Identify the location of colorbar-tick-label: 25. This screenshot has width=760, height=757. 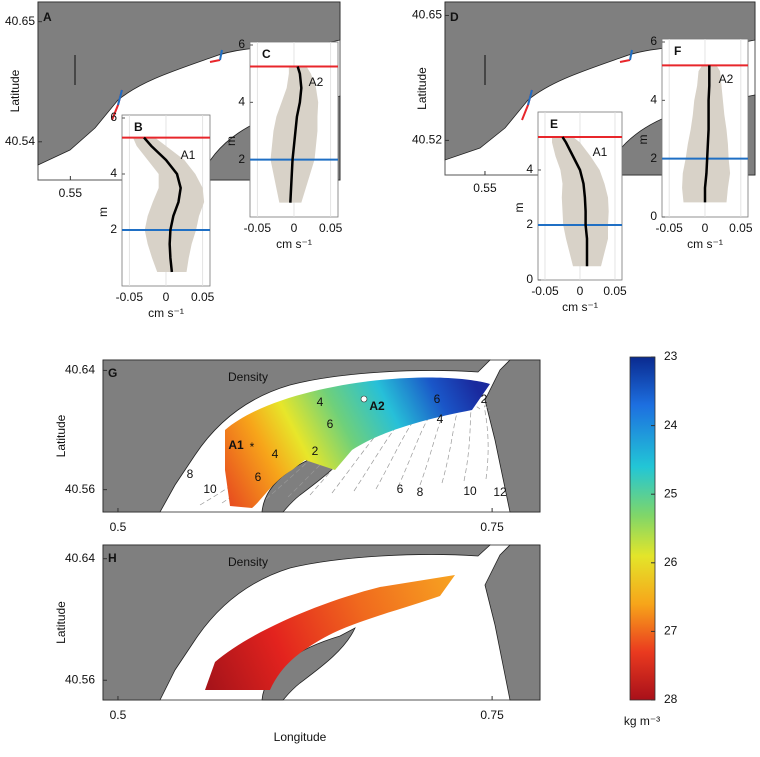
(671, 493).